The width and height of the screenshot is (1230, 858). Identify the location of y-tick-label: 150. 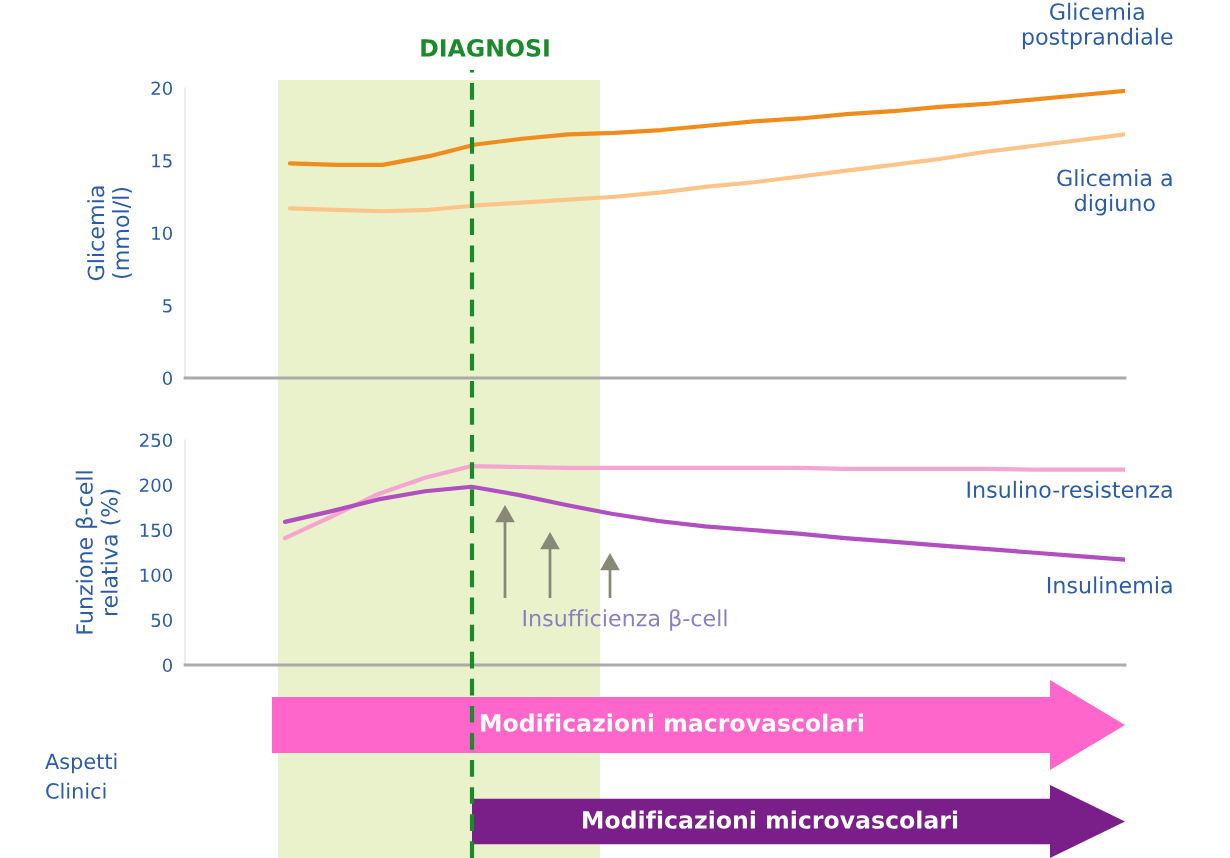
(156, 530).